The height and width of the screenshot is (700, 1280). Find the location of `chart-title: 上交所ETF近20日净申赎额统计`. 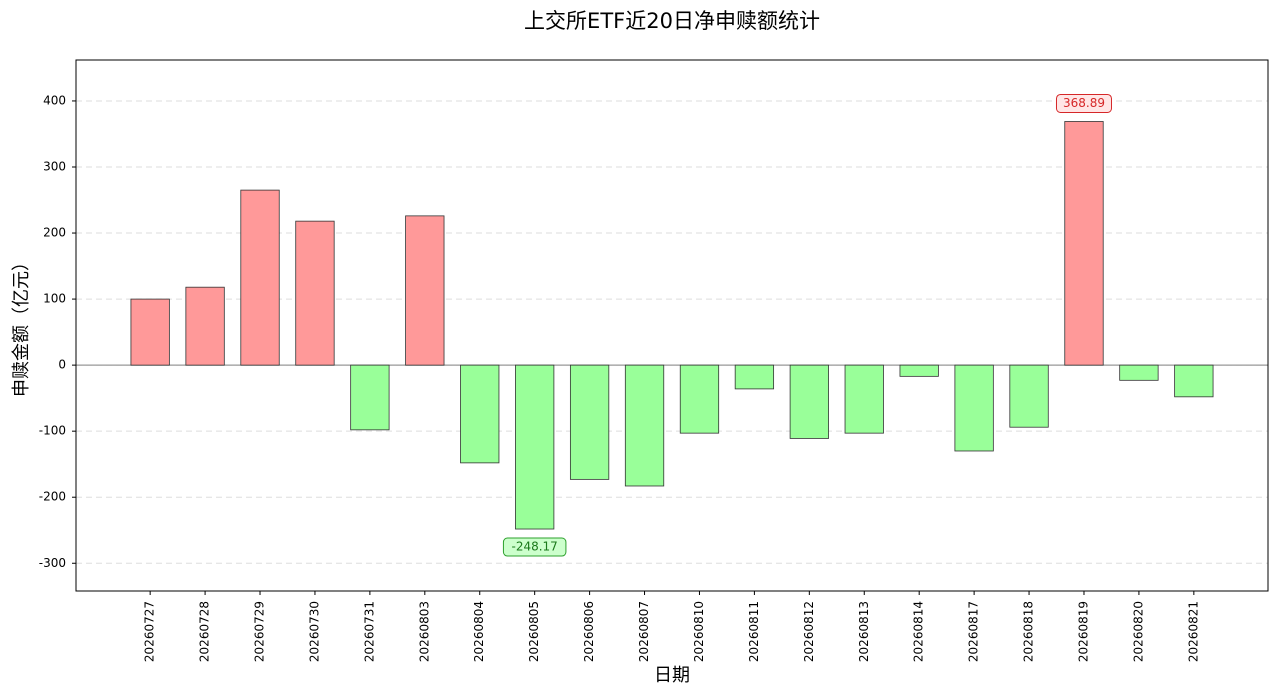

chart-title: 上交所ETF近20日净申赎额统计 is located at coordinates (672, 21).